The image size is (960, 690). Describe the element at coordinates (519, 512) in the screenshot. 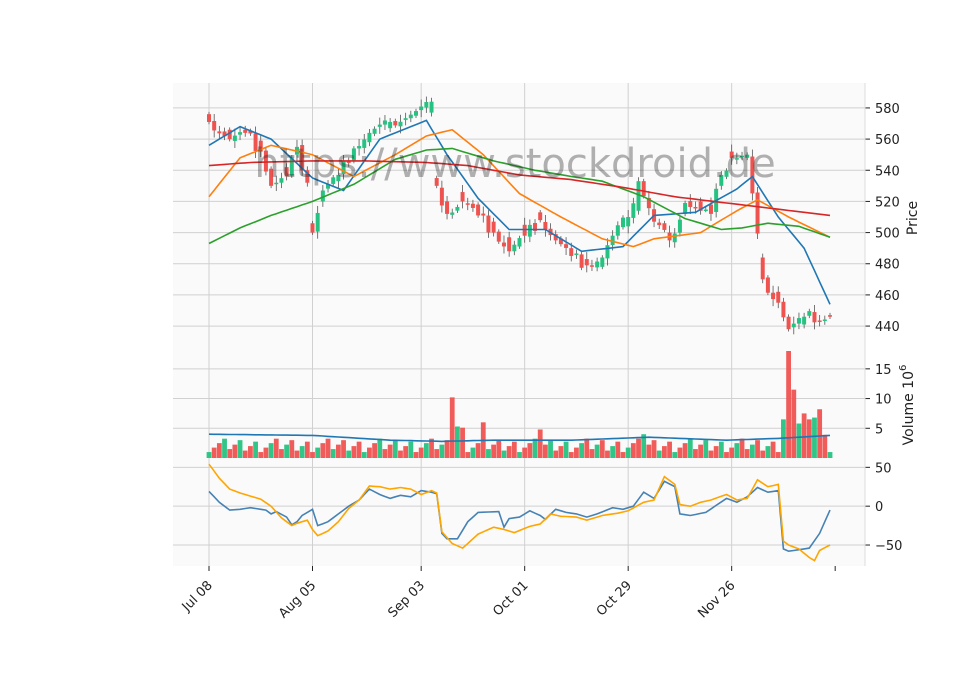

I see `osc-panel-background` at that location.